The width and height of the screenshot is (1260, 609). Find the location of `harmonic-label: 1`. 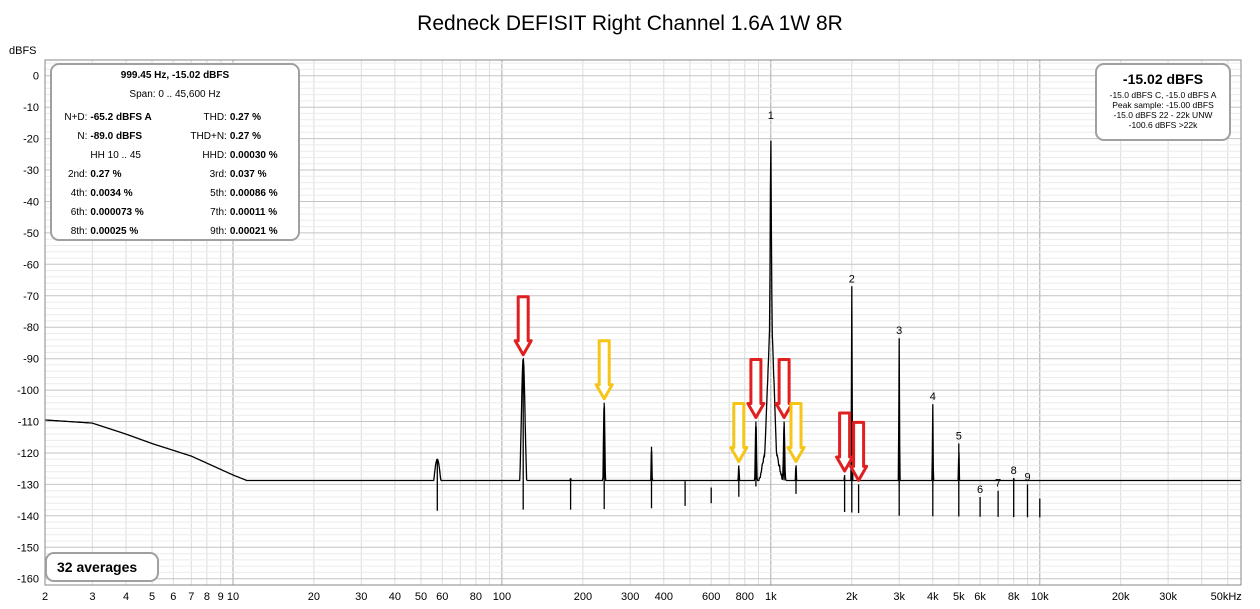

harmonic-label: 1 is located at coordinates (771, 116).